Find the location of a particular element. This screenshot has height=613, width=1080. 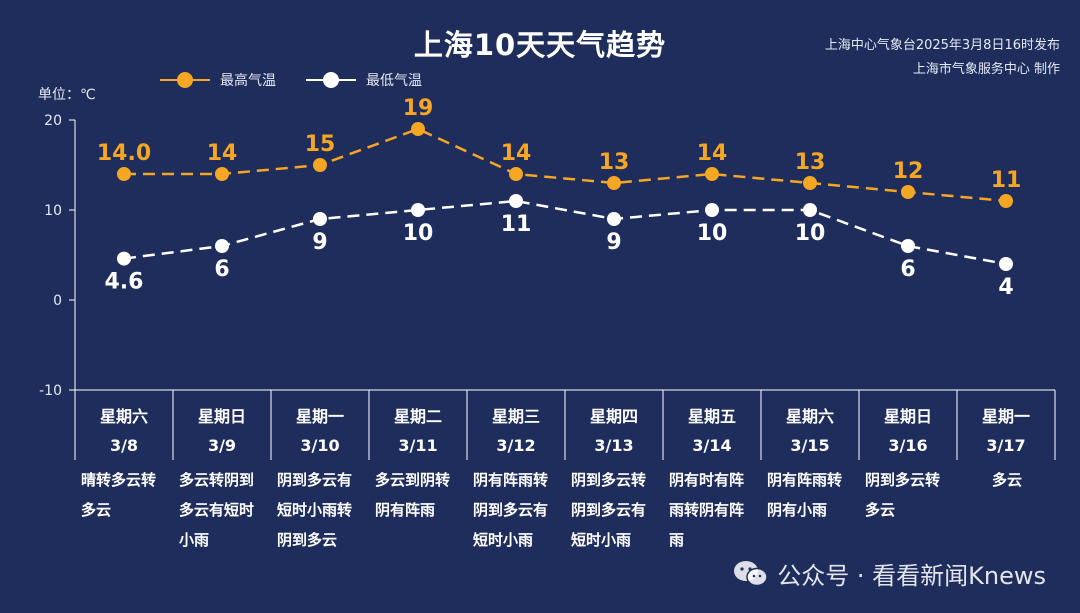

weekday-label: 星期五 is located at coordinates (712, 416).